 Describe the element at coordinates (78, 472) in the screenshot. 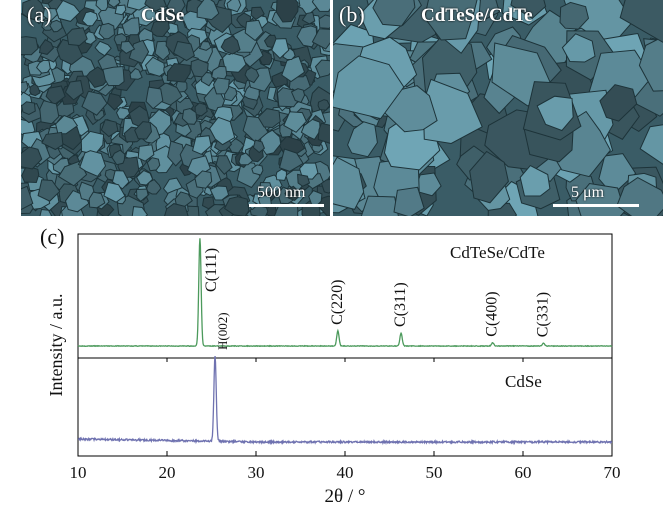

I see `x-tick-label: 10` at that location.